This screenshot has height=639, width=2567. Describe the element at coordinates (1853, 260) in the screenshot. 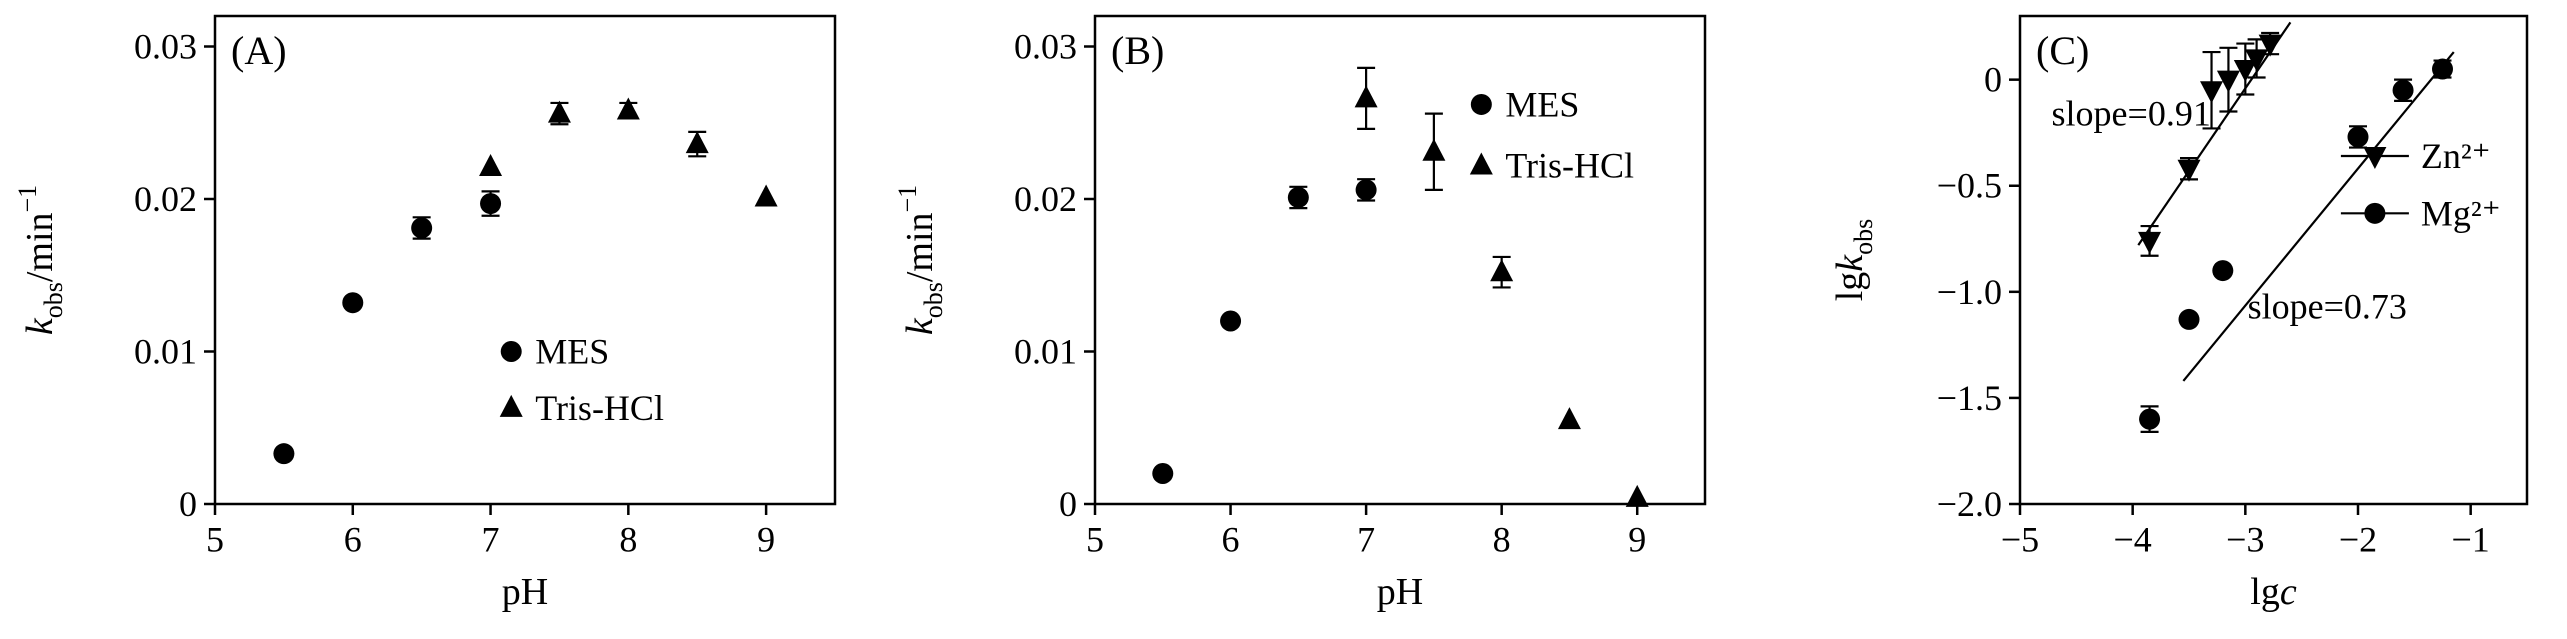

I see `y-axis-label: lgkobs` at that location.